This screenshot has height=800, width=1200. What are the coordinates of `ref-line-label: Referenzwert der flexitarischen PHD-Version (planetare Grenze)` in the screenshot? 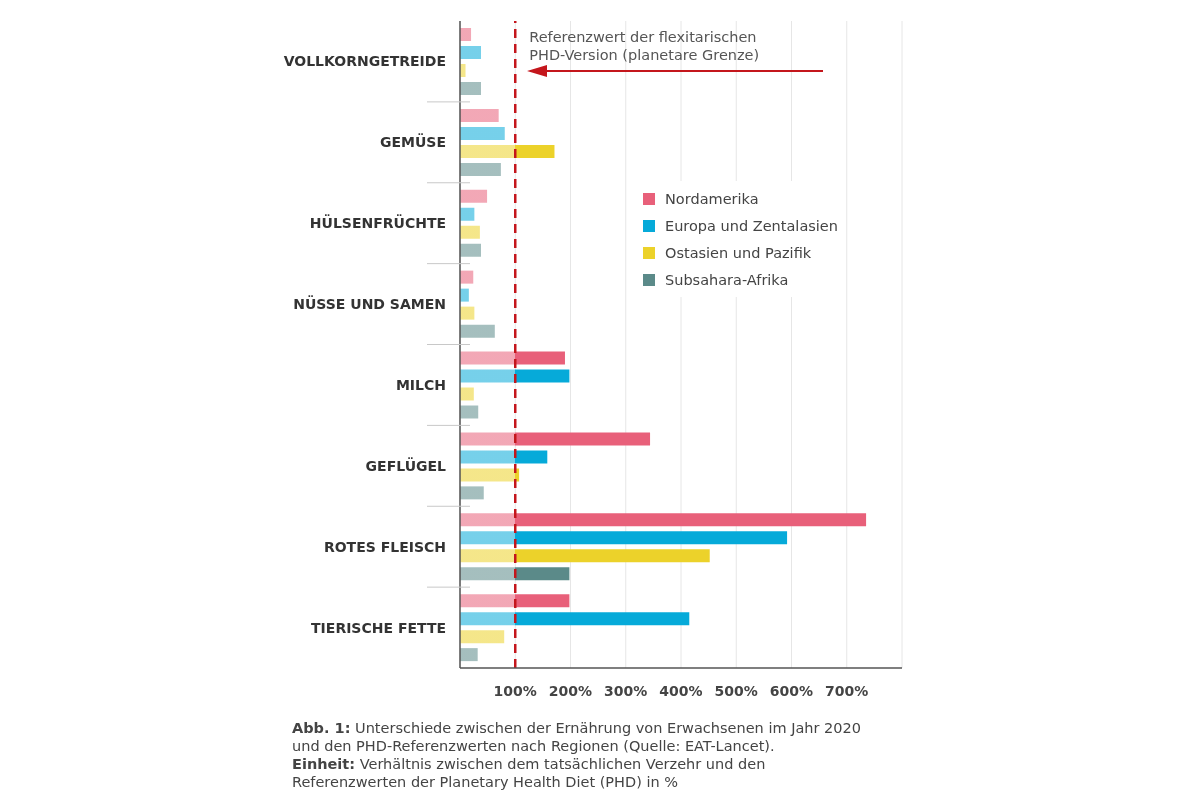 It's located at (645, 46).